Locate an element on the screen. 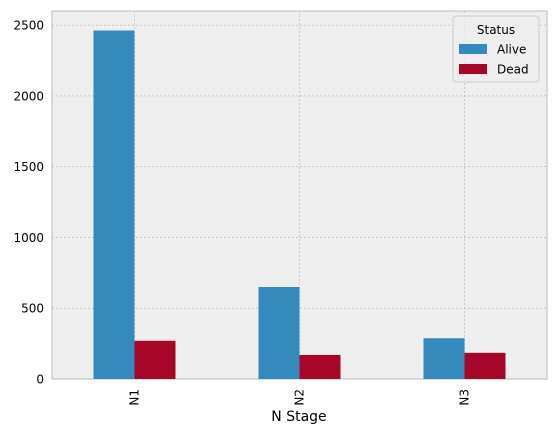 Image resolution: width=556 pixels, height=438 pixels. x-tick-label: N3 is located at coordinates (465, 397).